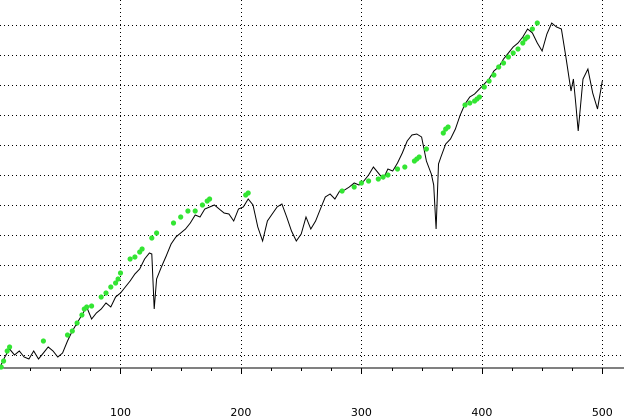  I want to click on x-tick-label: 400, so click(481, 412).